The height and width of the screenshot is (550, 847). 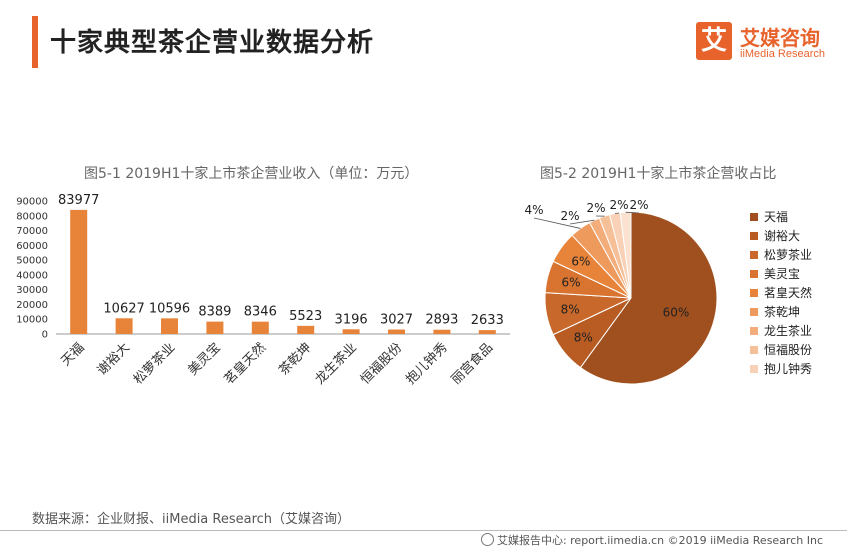 What do you see at coordinates (427, 364) in the screenshot?
I see `x-tick-label: 抱儿钟秀` at bounding box center [427, 364].